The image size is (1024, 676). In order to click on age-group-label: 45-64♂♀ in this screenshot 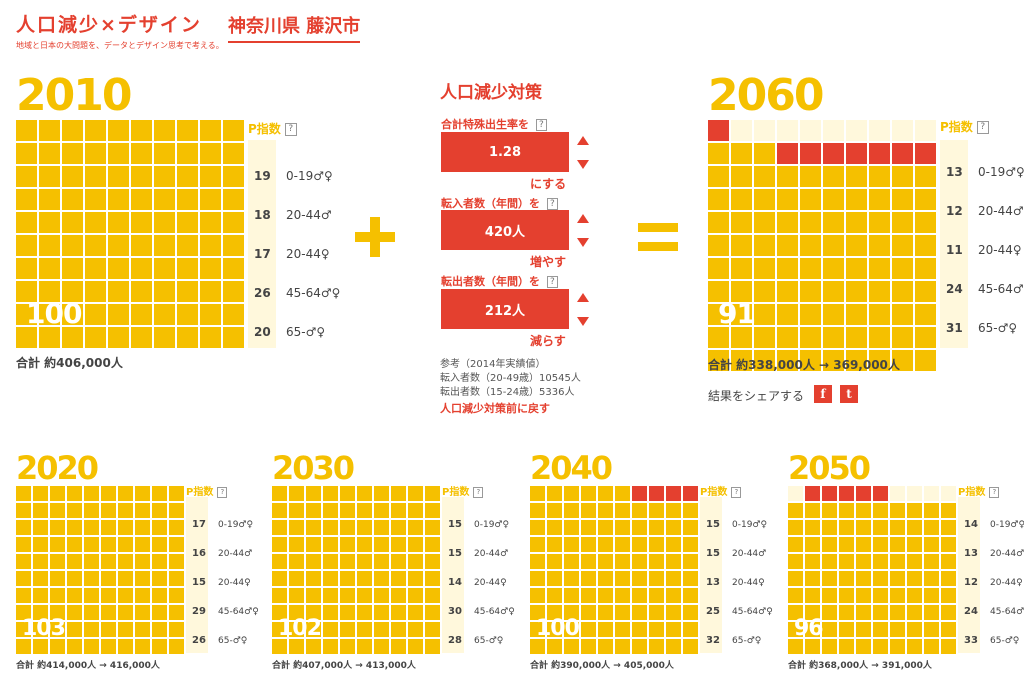, I will do `click(494, 612)`.